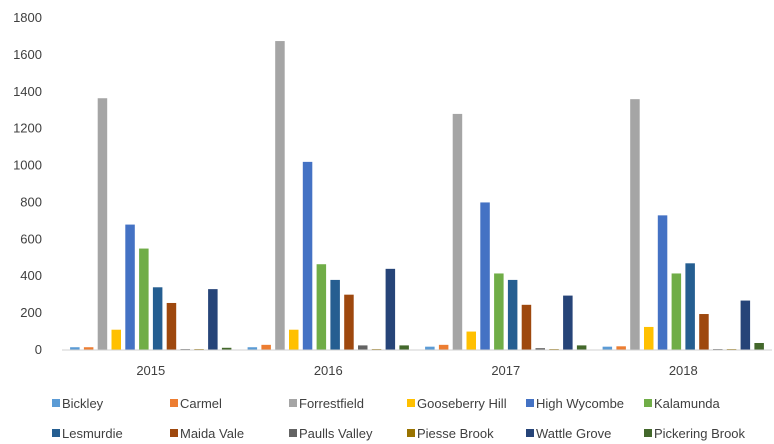 This screenshot has height=444, width=774. What do you see at coordinates (349, 322) in the screenshot?
I see `bar-maida-vale-2016` at bounding box center [349, 322].